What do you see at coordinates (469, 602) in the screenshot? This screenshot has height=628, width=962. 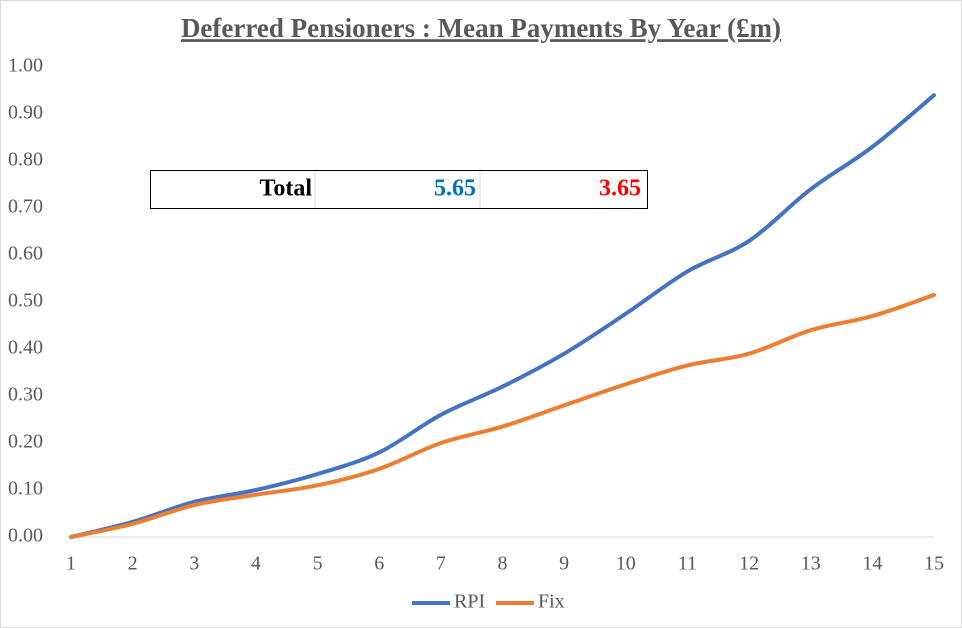 I see `legend-label: RPI` at bounding box center [469, 602].